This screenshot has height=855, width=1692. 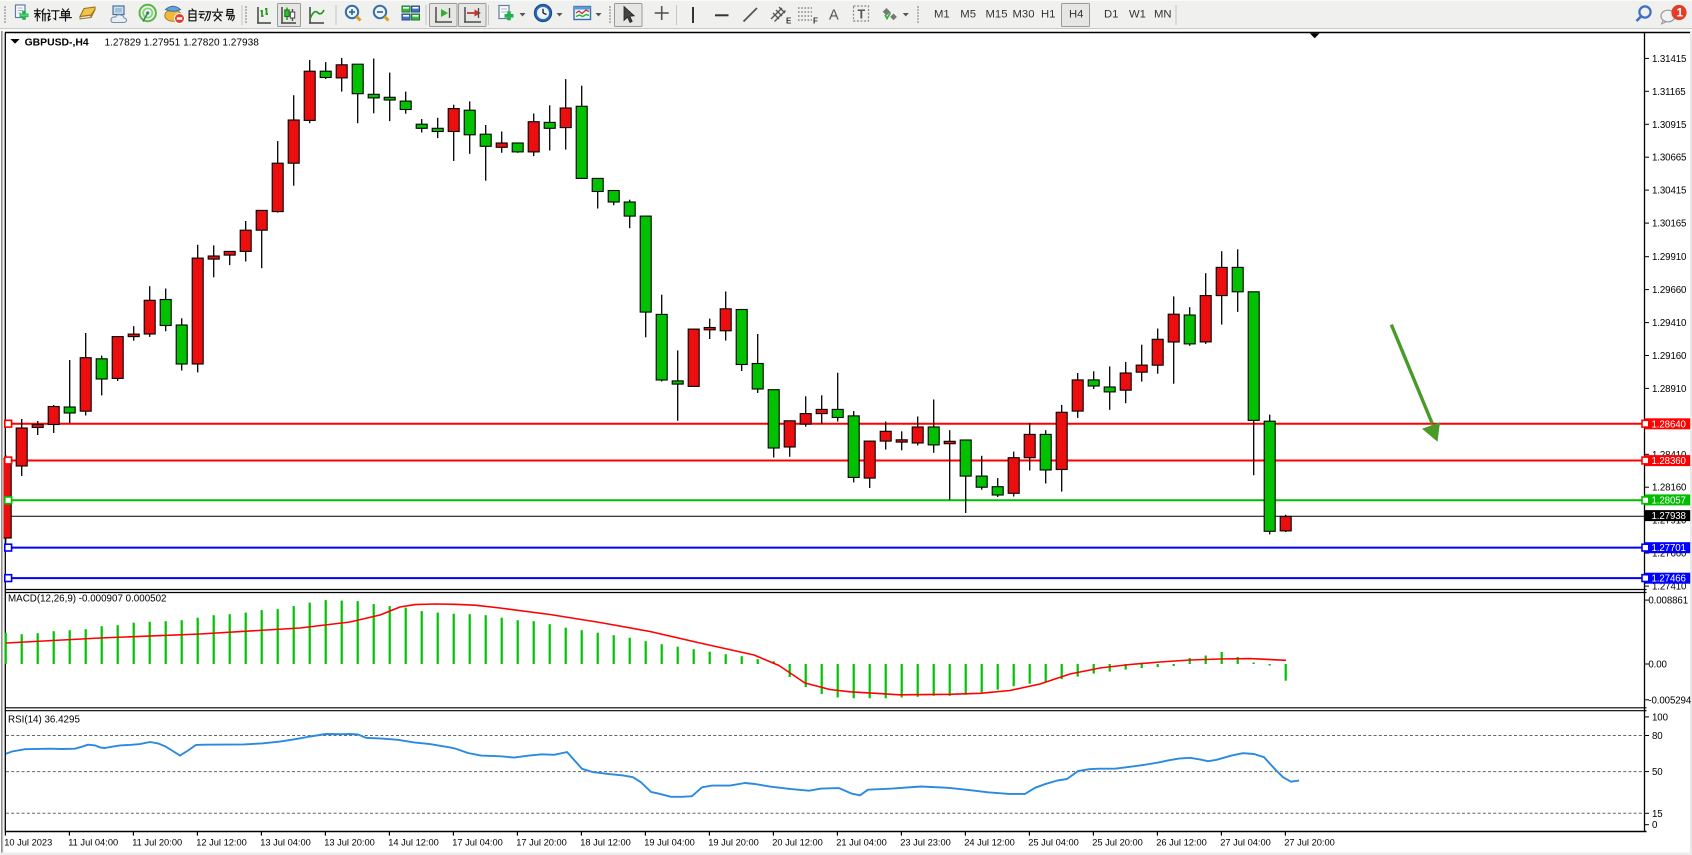 I want to click on svg-text: 13 Jul 20:00, so click(x=349, y=842).